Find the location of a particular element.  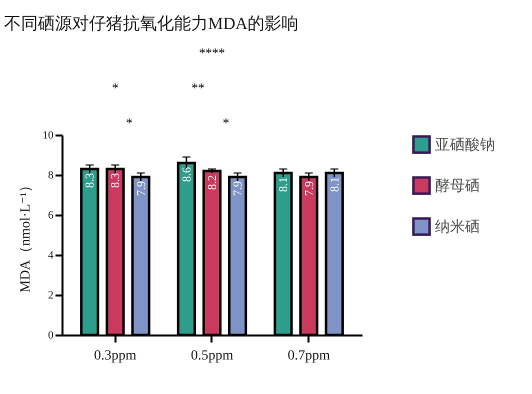

y-tick-label: 6 is located at coordinates (51, 216).